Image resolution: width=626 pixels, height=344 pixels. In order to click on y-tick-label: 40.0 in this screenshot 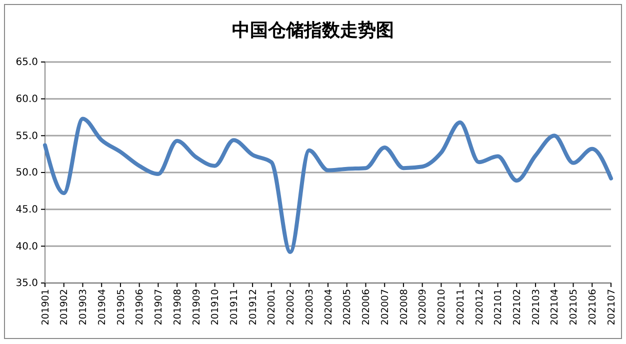, I will do `click(27, 246)`.